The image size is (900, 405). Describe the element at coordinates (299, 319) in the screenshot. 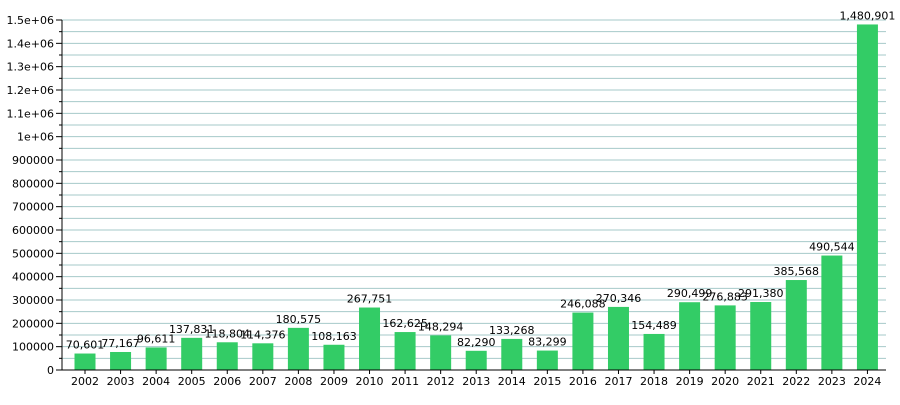

I see `bar-value-label: 180,575` at that location.